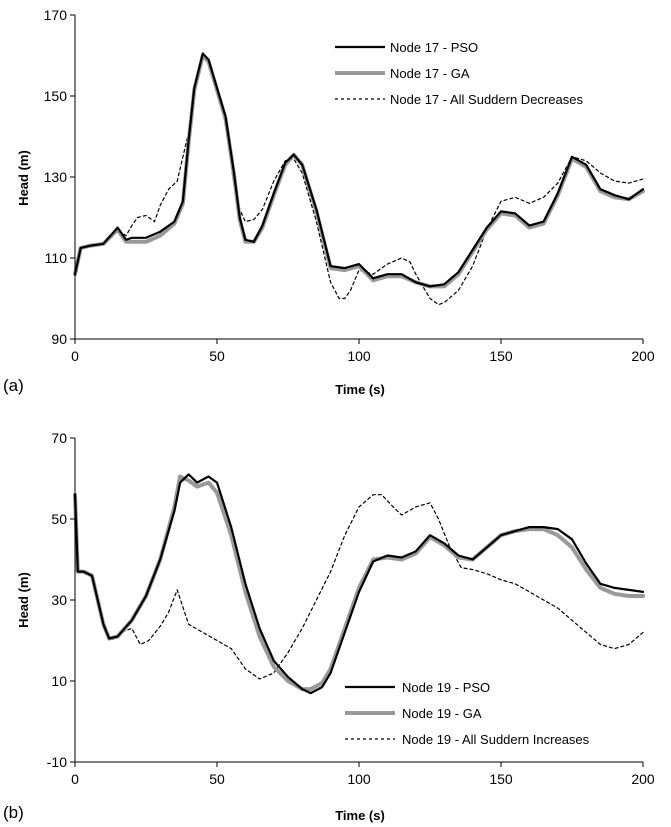 The height and width of the screenshot is (827, 671). Describe the element at coordinates (59, 519) in the screenshot. I see `y-tick-label-b-3: 50` at that location.